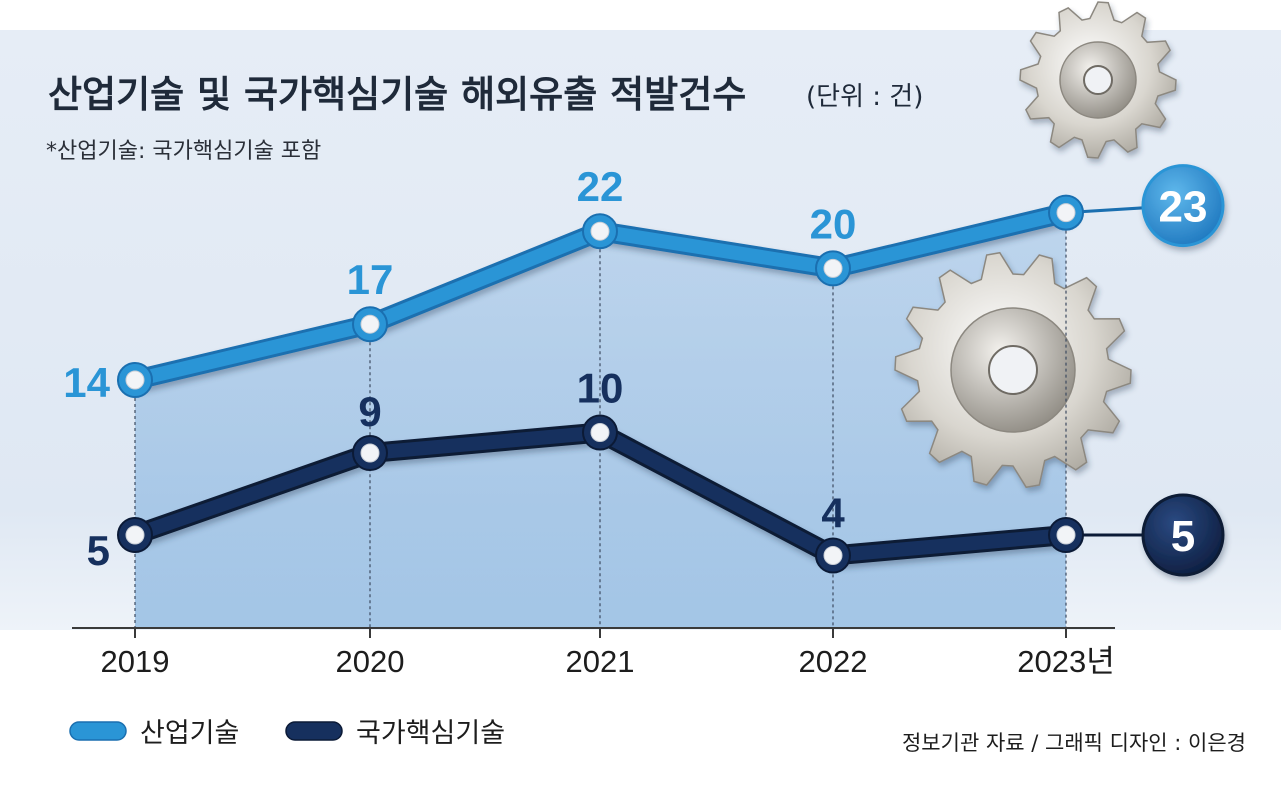  I want to click on x-axis-ticks: 2019 2020 2021 2022 2023년, so click(608, 653).